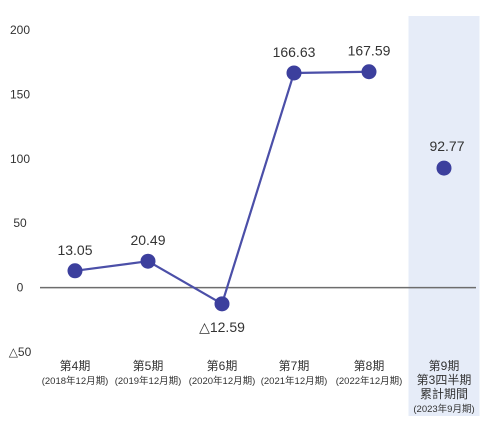  What do you see at coordinates (444, 380) in the screenshot?
I see `x-tick-label: 第3四半期` at bounding box center [444, 380].